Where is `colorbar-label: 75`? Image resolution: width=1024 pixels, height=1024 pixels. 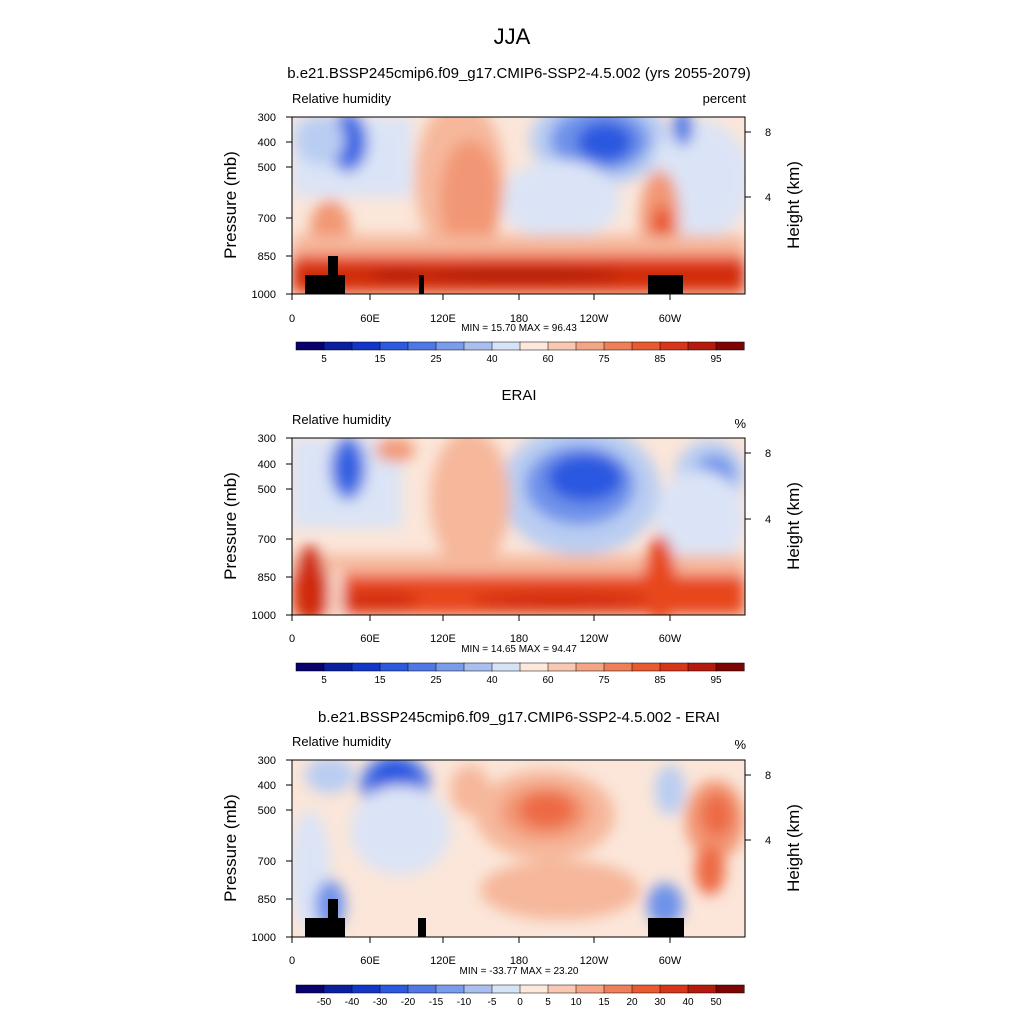 colorbar-label: 75 is located at coordinates (604, 680).